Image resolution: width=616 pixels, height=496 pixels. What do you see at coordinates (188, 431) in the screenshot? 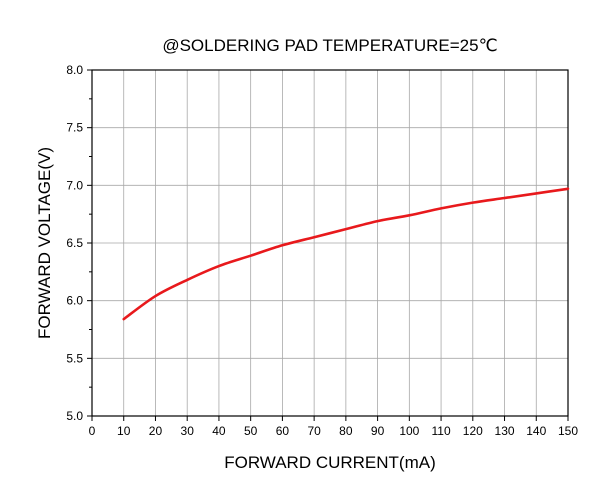
I see `x-tick-label: 30` at bounding box center [188, 431].